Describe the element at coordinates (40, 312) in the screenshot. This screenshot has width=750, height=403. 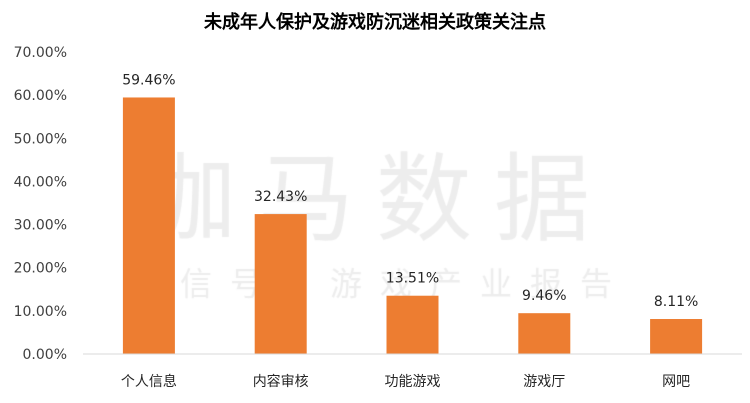
I see `y-tick-label: 10.00%` at that location.